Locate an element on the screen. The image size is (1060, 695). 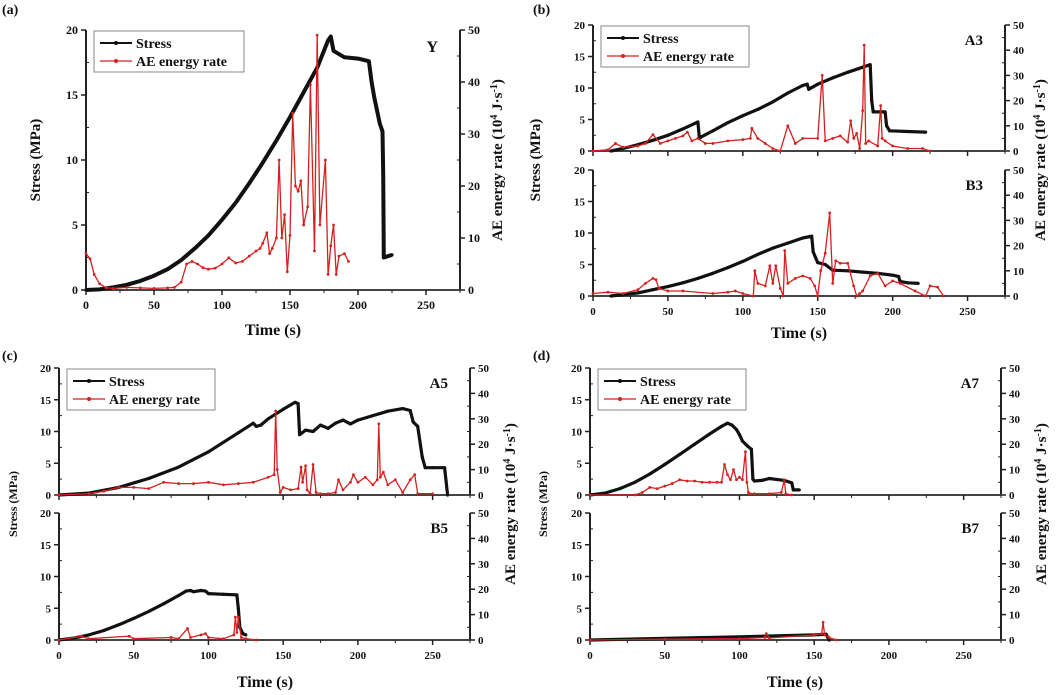
y-tick-label: 15 is located at coordinates (46, 546).